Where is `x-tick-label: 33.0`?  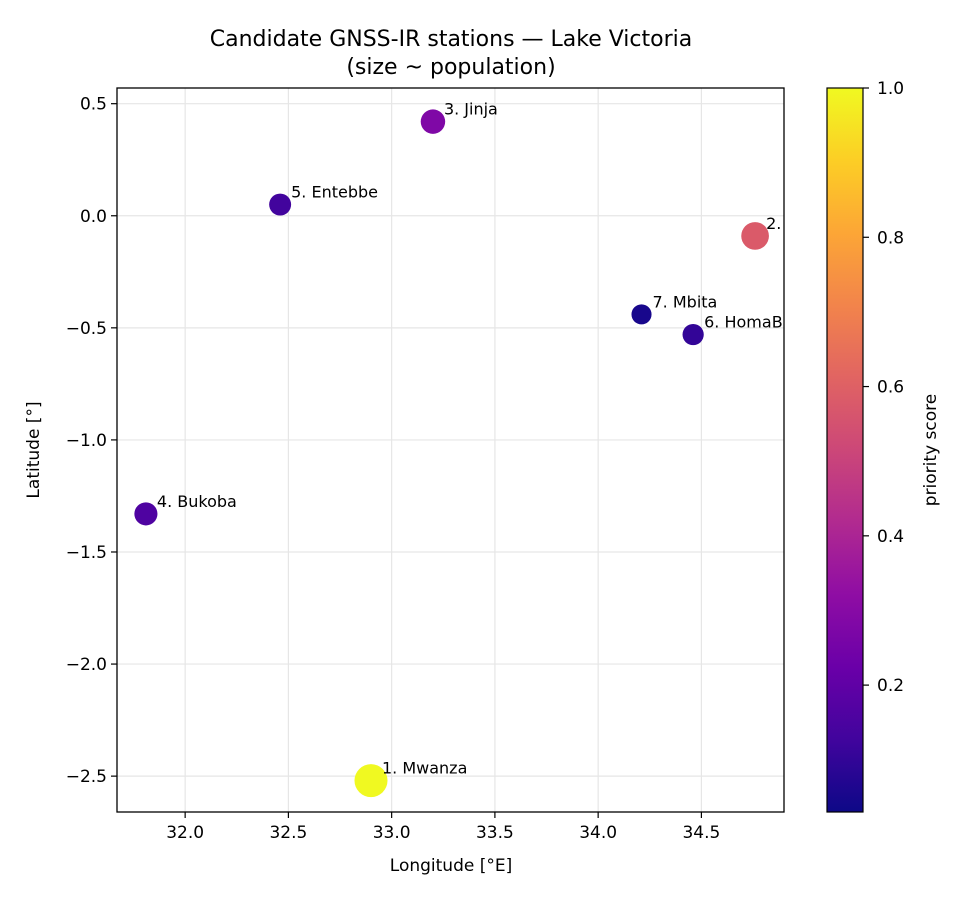
x-tick-label: 33.0 is located at coordinates (392, 833).